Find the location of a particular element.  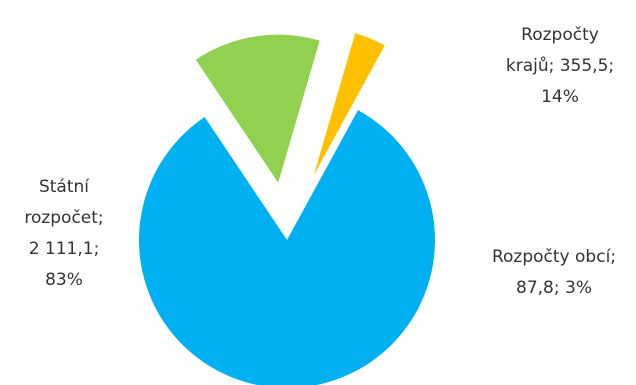

label-rozpocty-kraju: Rozpočty krajů; 355,5; 14% is located at coordinates (560, 66).